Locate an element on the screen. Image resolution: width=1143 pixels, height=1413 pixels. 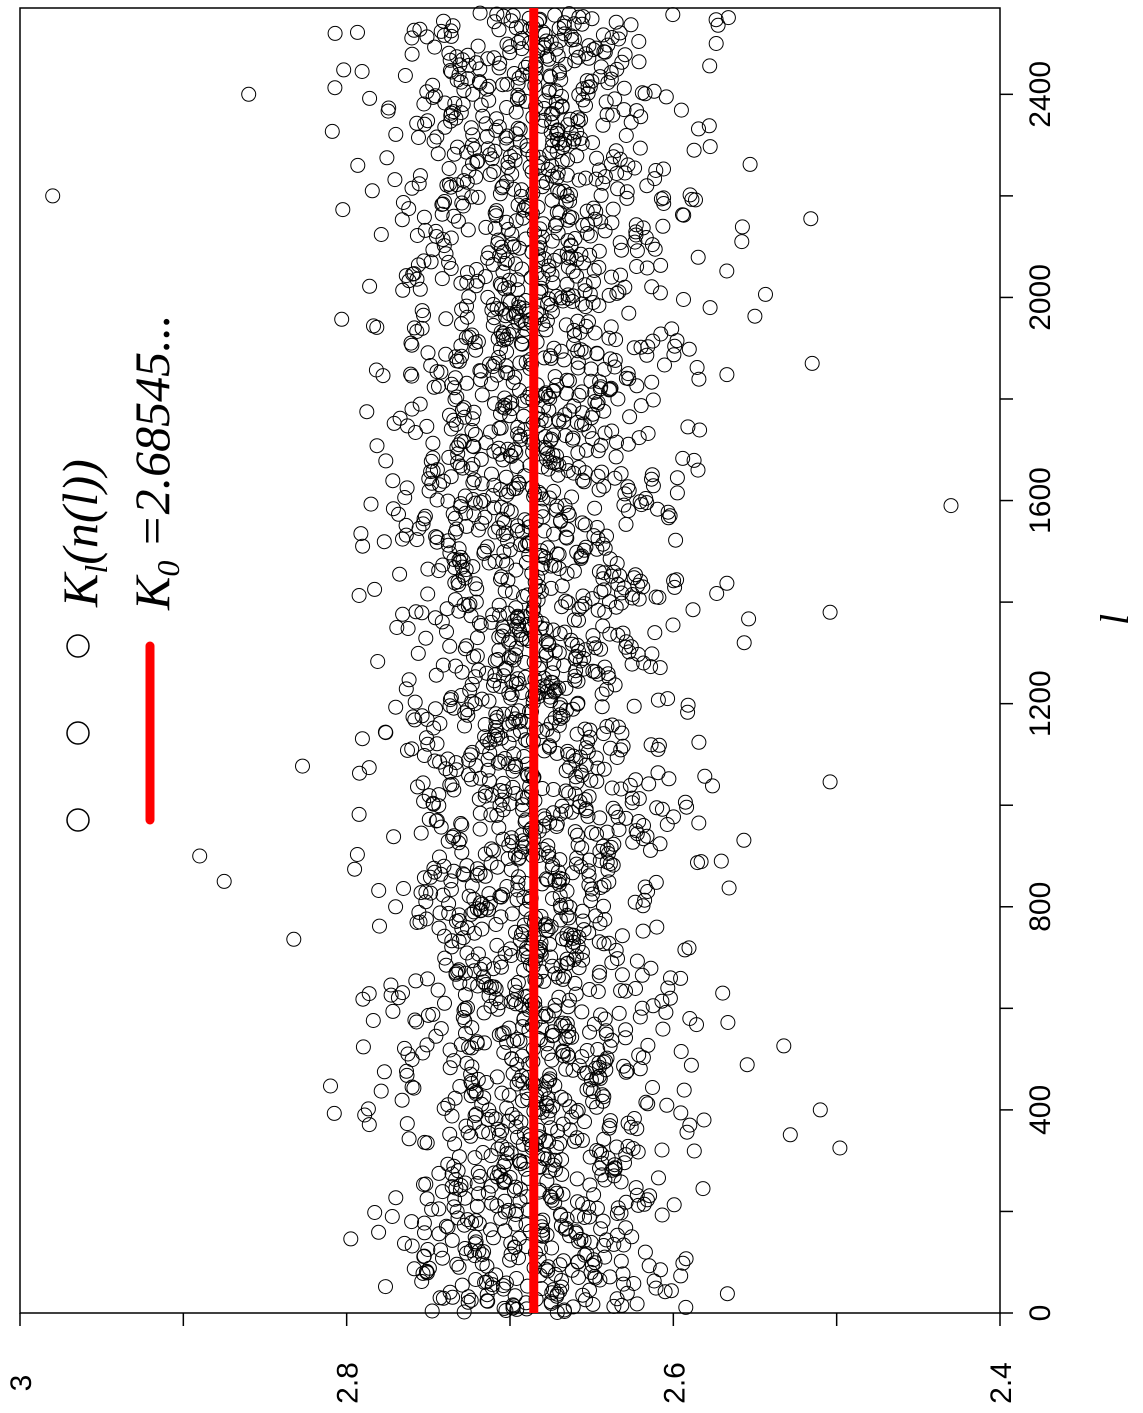
x-tick-label: 2000 is located at coordinates (1040, 297).